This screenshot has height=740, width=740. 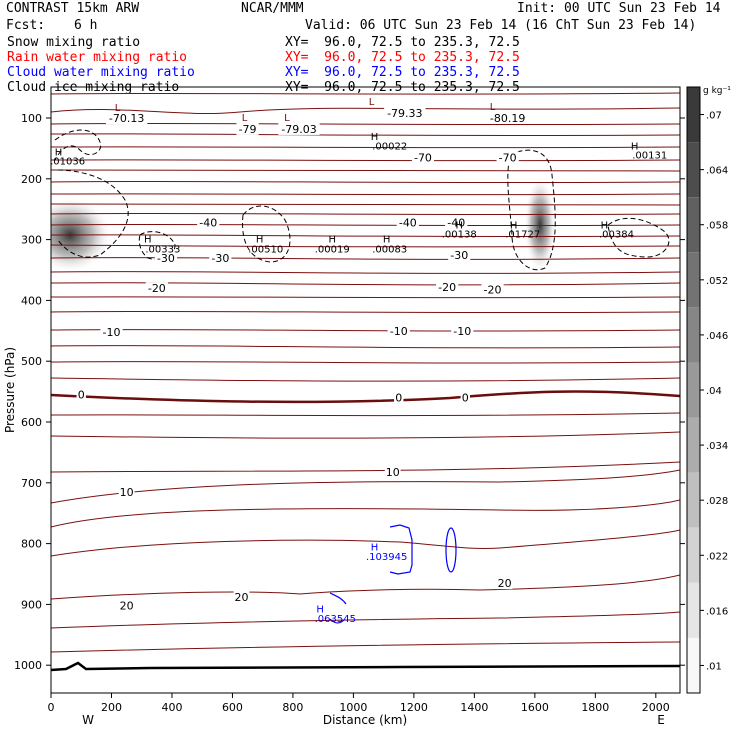 I want to click on maximum-value-label: .00083, so click(x=389, y=250).